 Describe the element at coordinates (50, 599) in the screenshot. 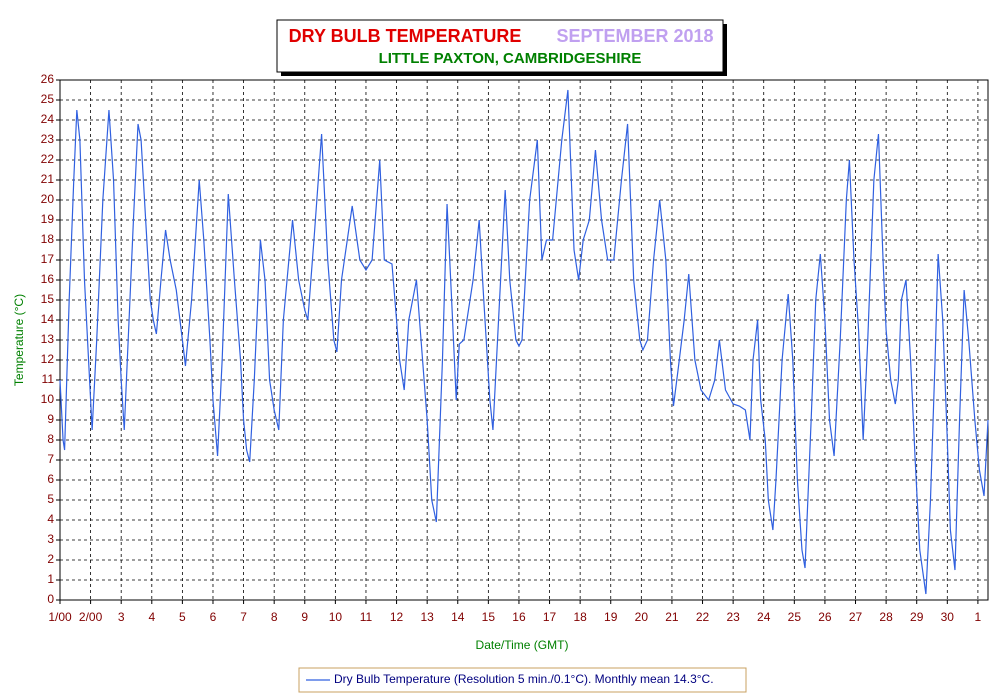

I see `y-tick-label: 0` at that location.